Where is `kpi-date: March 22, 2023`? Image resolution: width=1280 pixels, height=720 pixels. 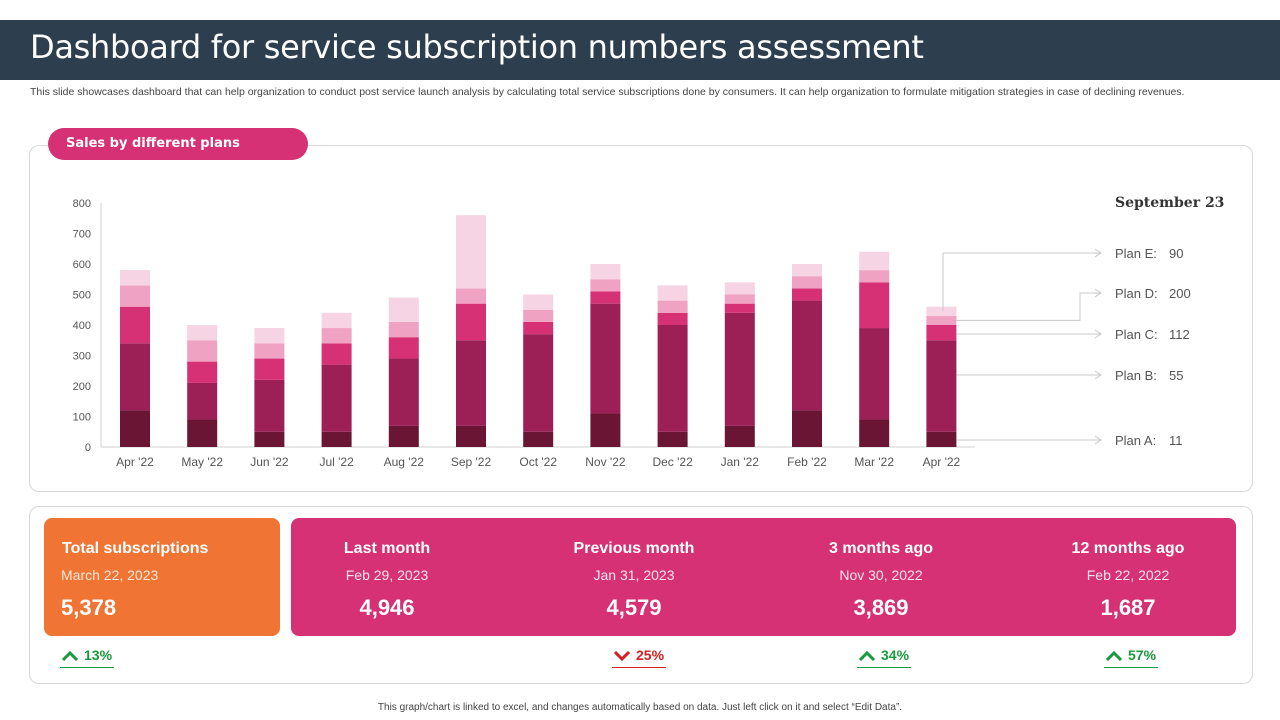 kpi-date: March 22, 2023 is located at coordinates (110, 575).